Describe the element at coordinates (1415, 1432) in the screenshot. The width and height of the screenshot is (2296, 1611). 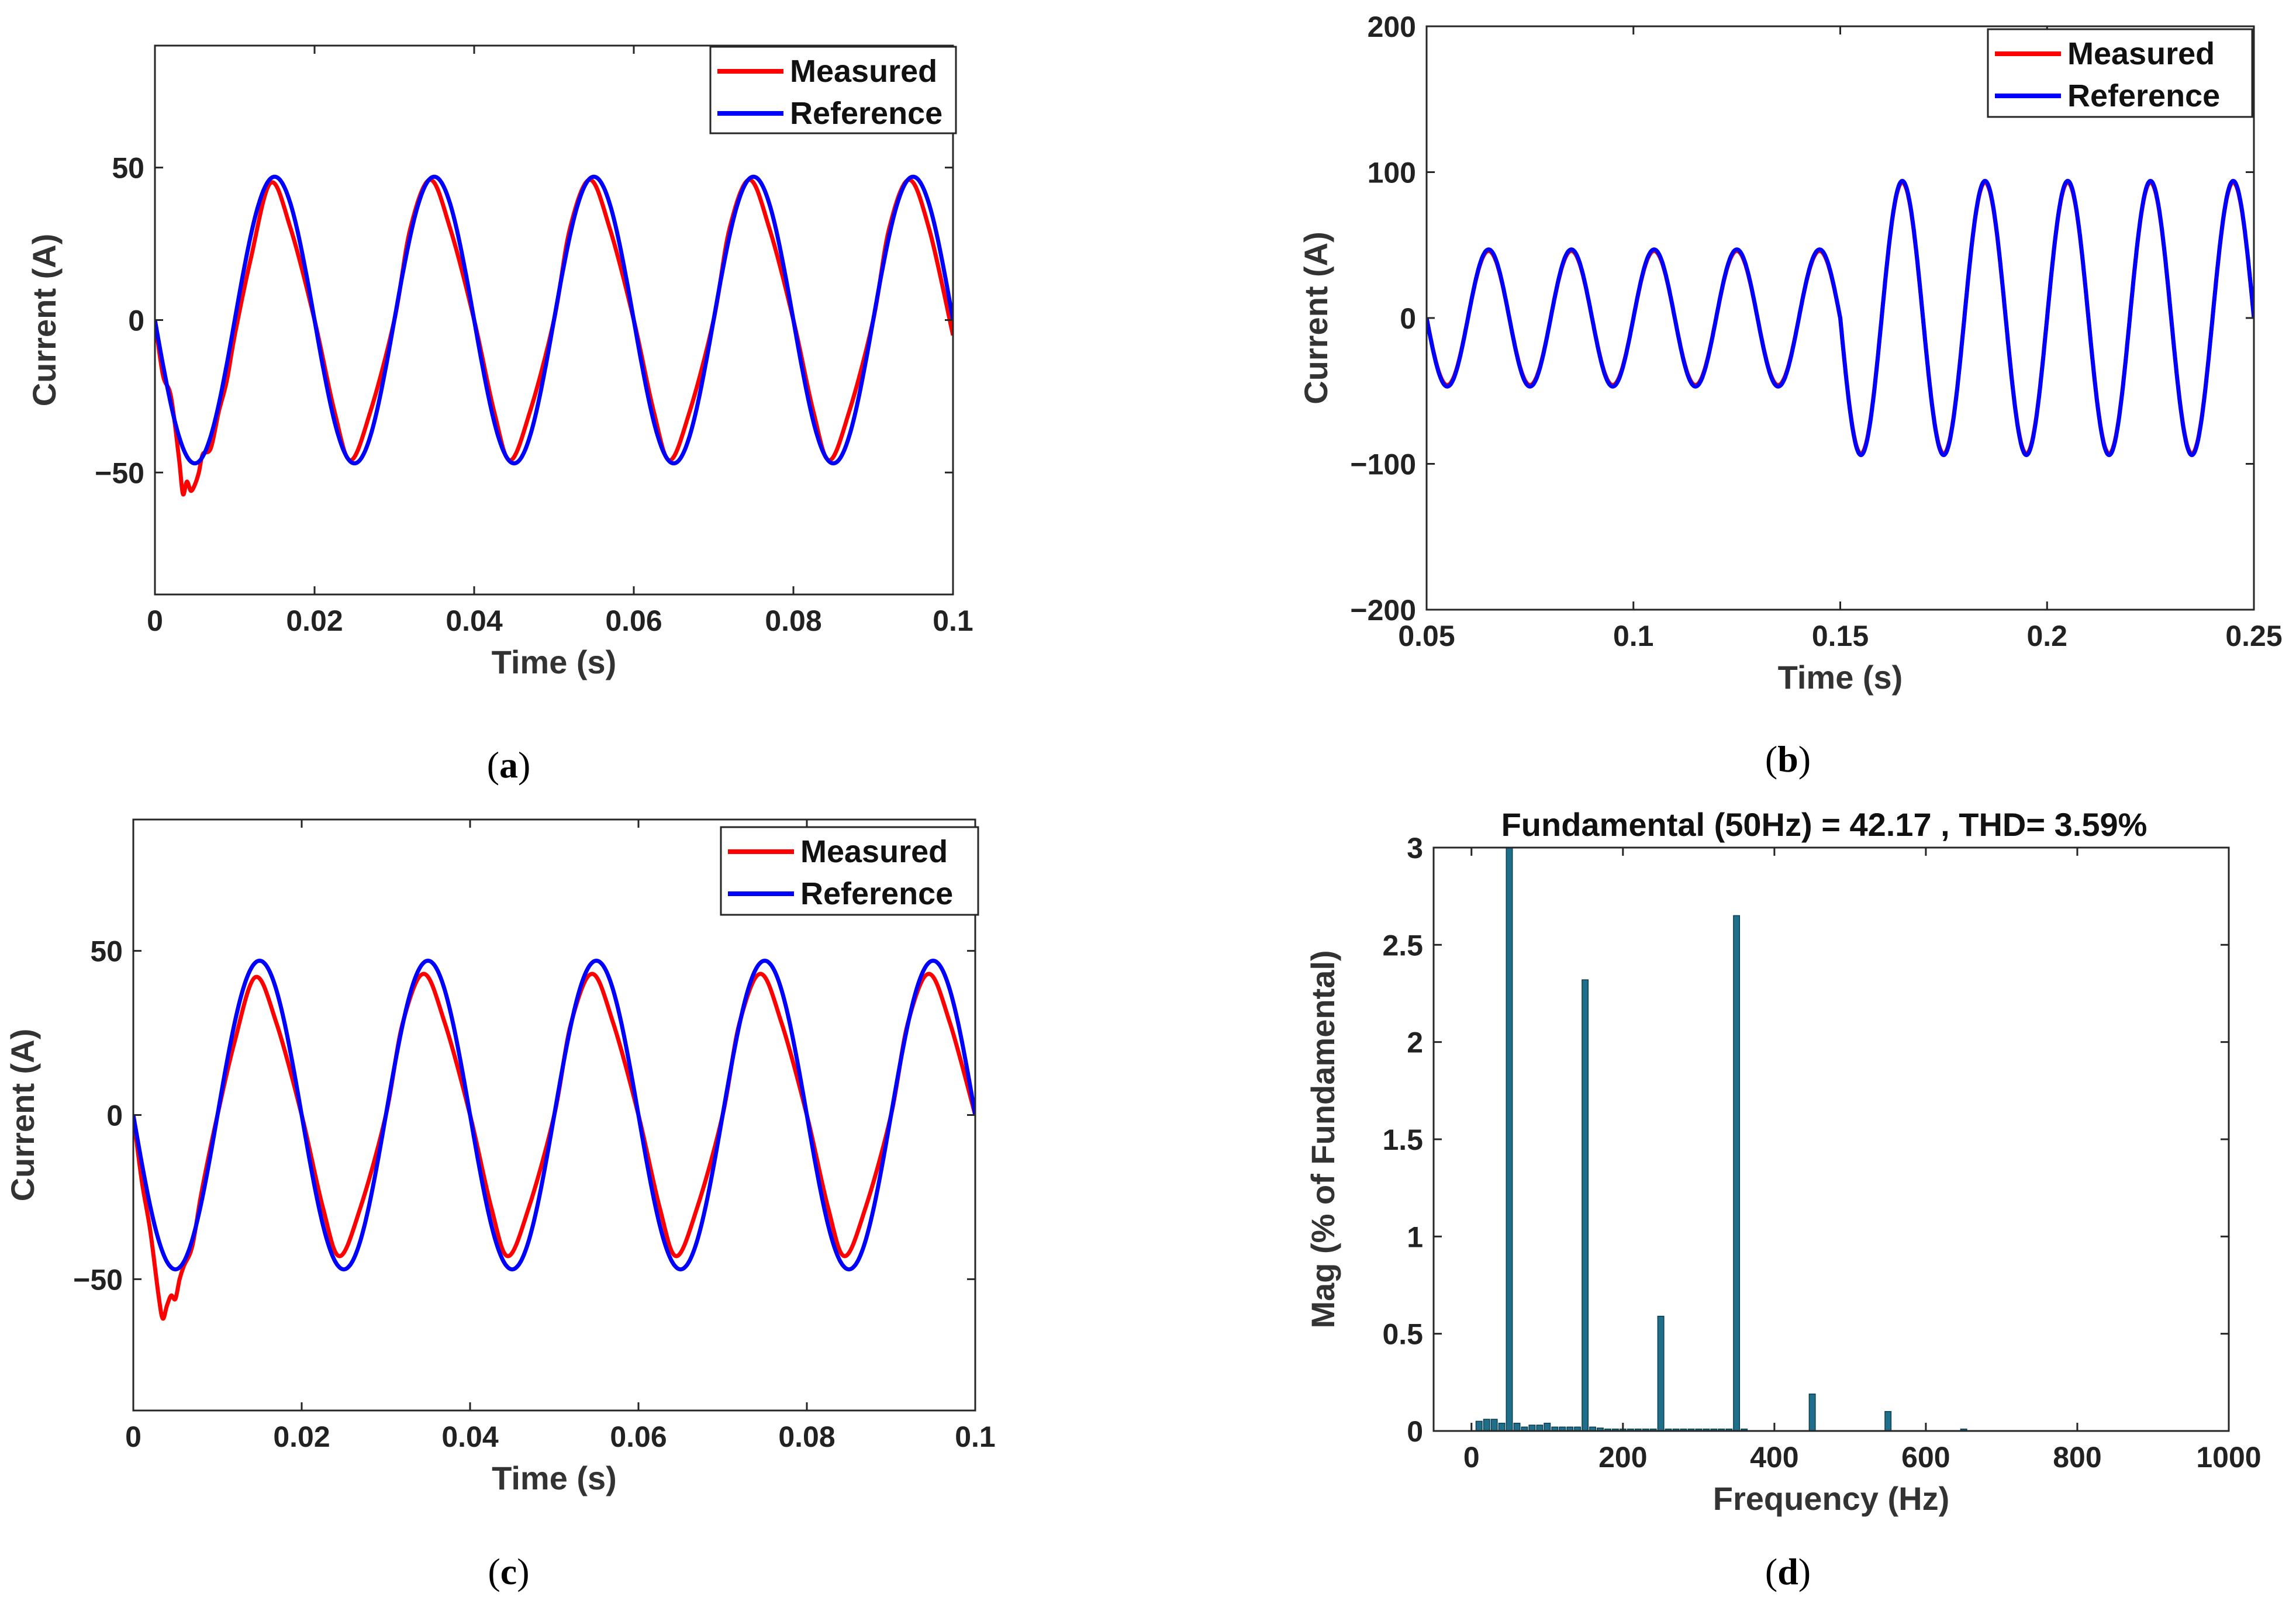
I see `d-y-tick-label: 0` at that location.